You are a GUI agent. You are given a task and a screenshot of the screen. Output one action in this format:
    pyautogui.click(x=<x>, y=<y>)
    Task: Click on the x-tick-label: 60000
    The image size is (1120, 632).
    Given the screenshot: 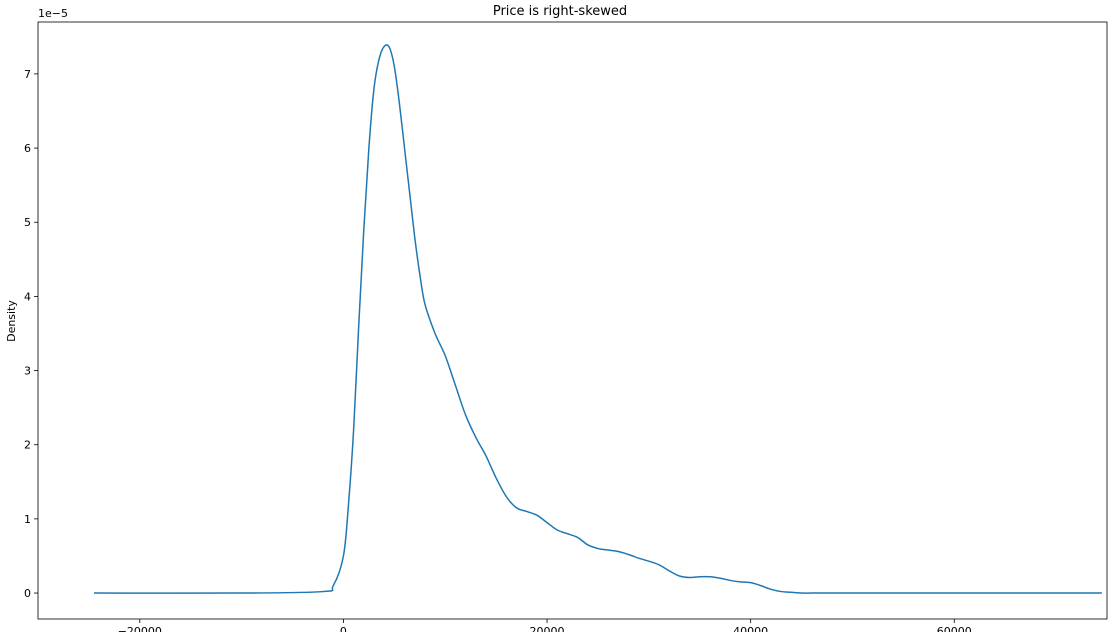 What is the action you would take?
    pyautogui.click(x=954, y=628)
    